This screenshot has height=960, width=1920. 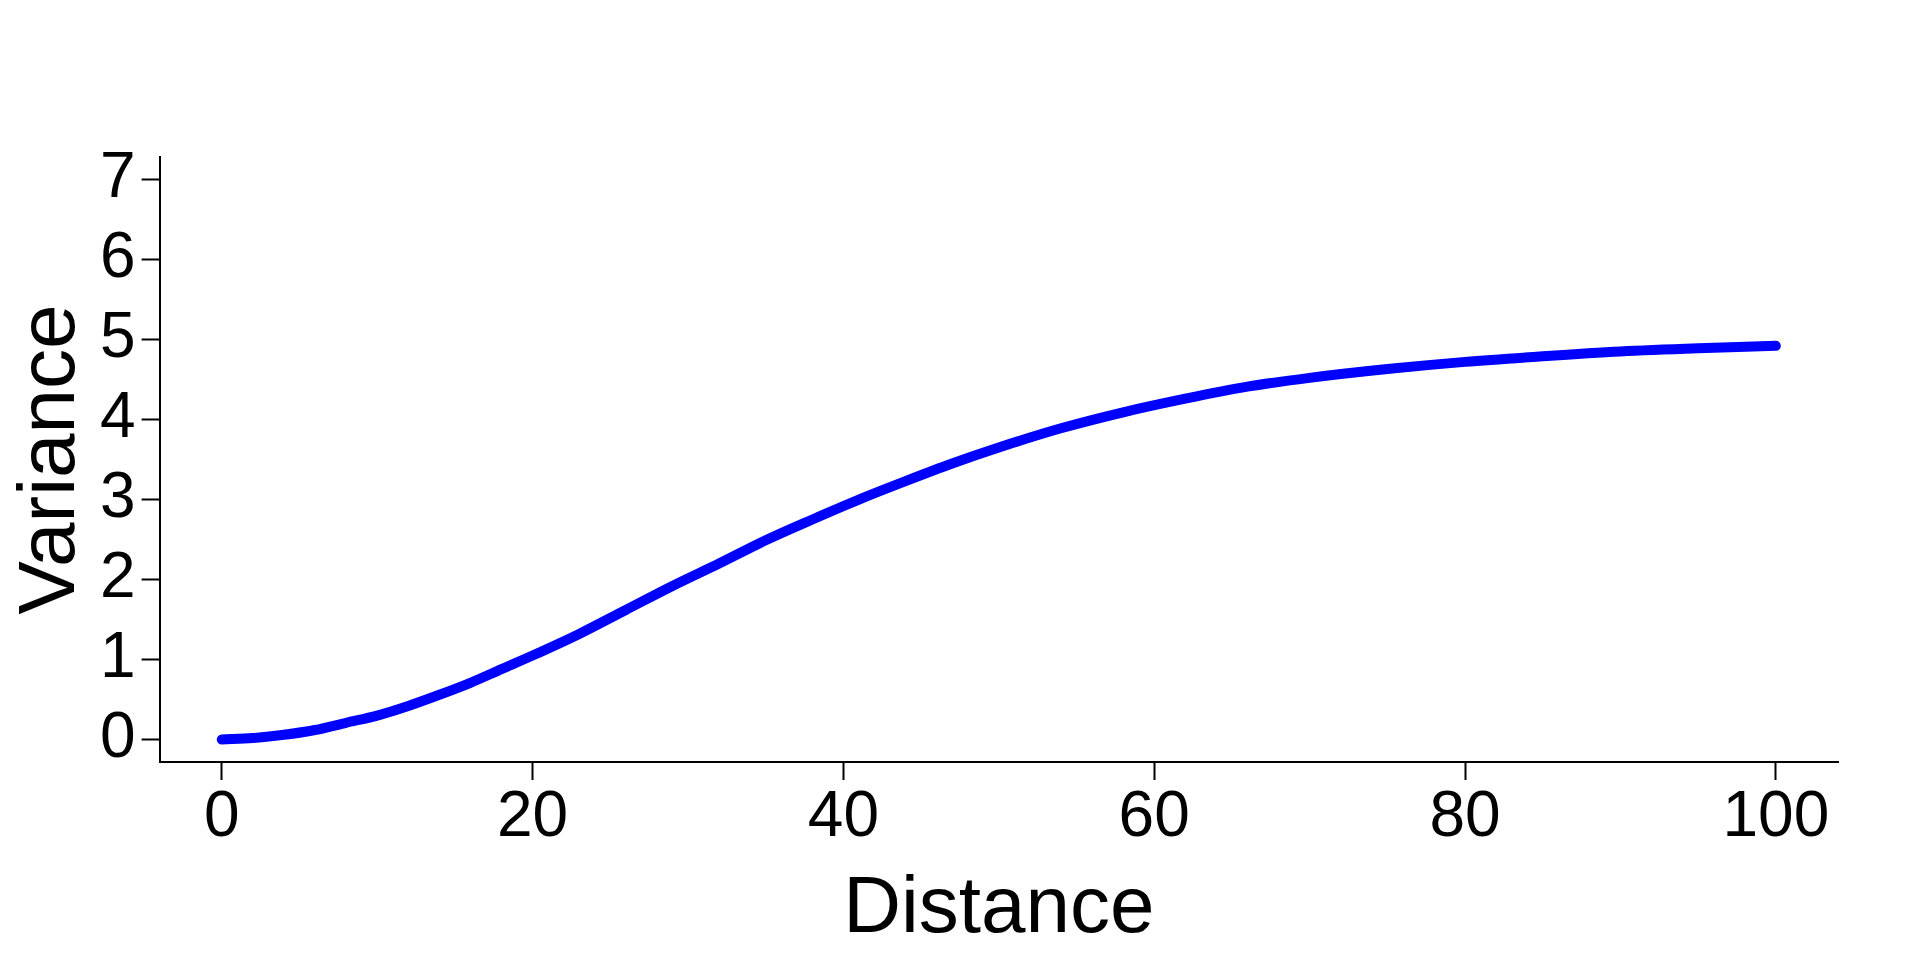 What do you see at coordinates (47, 459) in the screenshot?
I see `y-axis-title: Variance` at bounding box center [47, 459].